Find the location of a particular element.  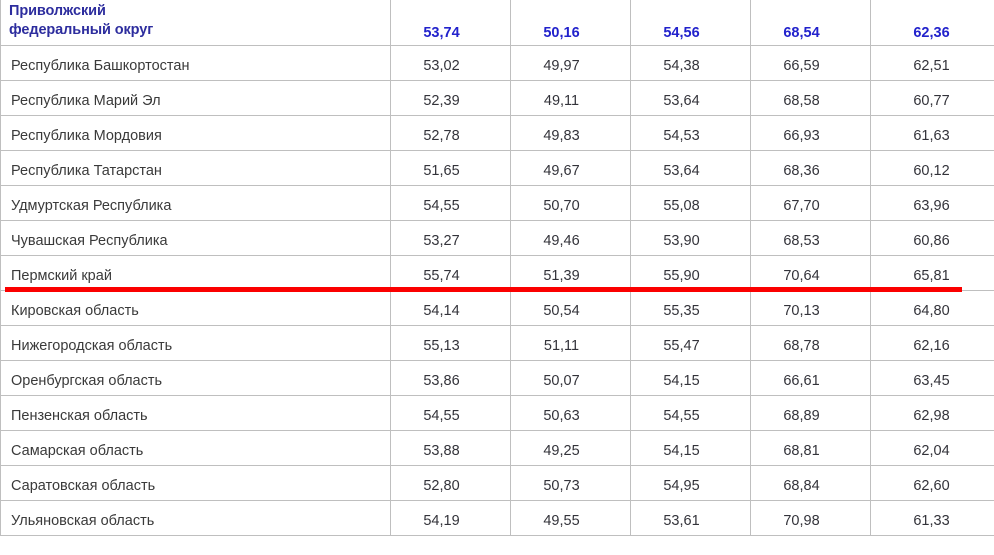

region-value-3: 54,95 is located at coordinates (690, 483).